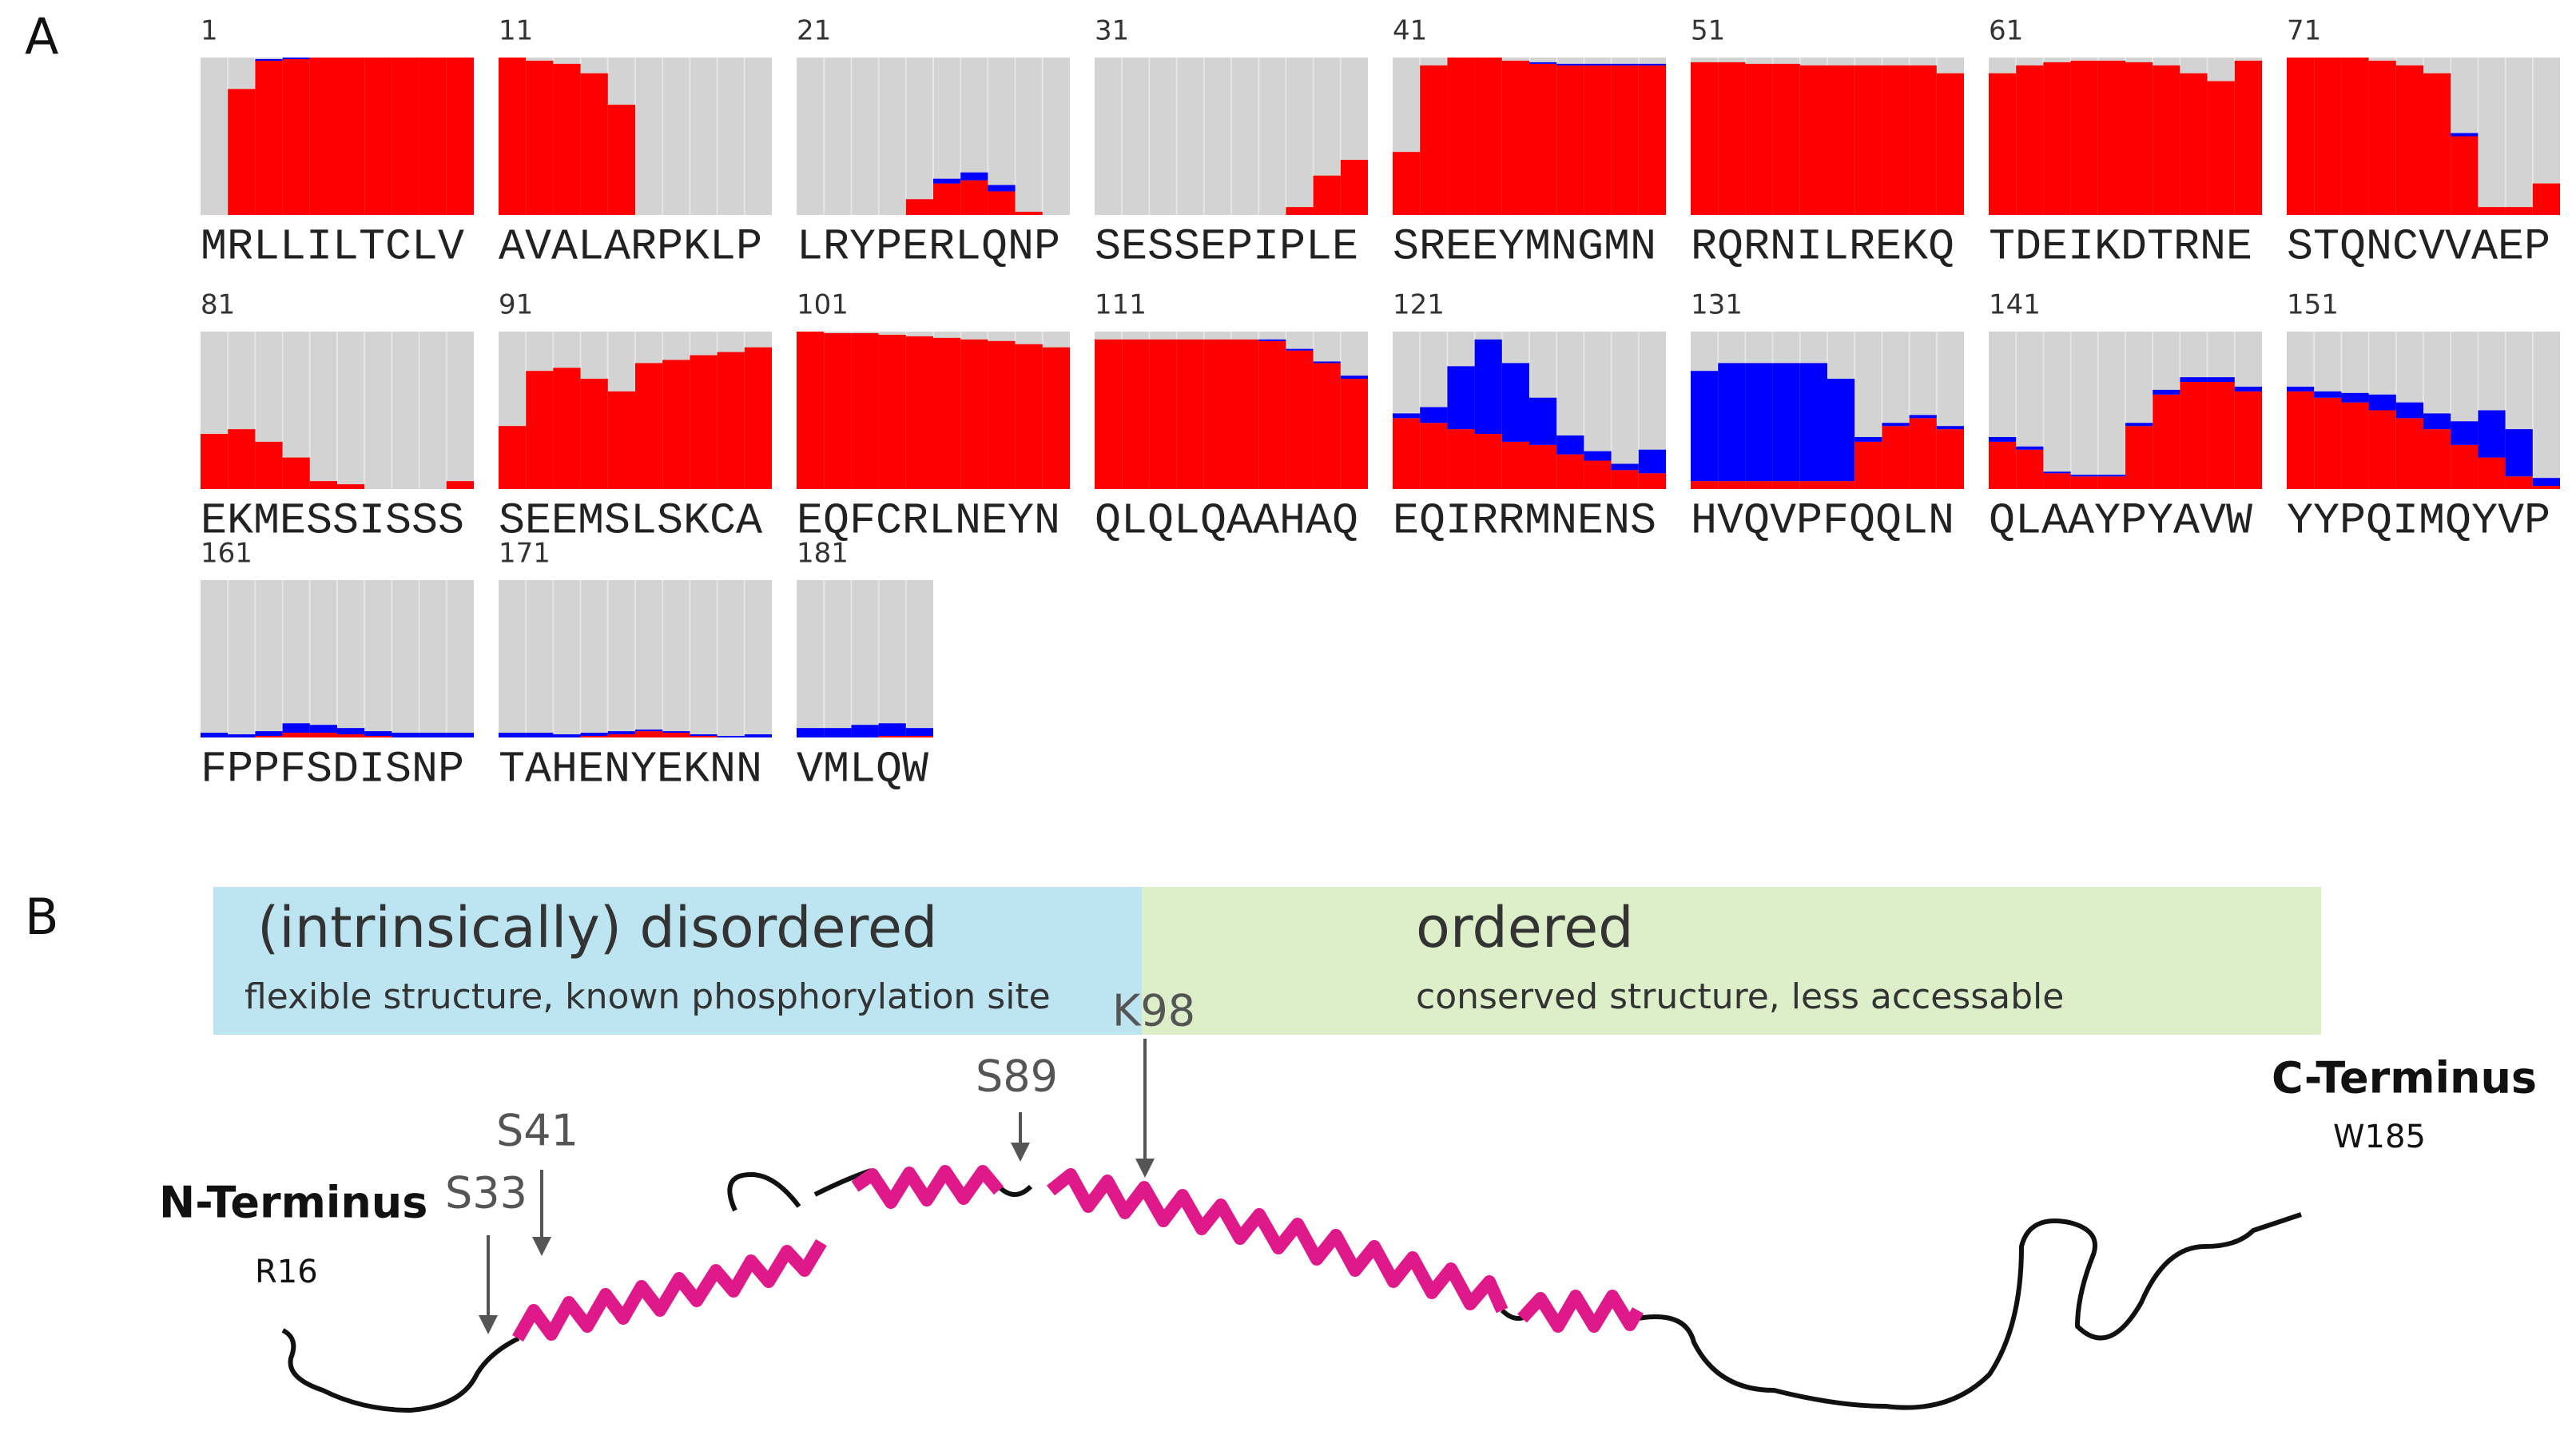 The height and width of the screenshot is (1451, 2576). I want to click on residue-number: 31, so click(1112, 31).